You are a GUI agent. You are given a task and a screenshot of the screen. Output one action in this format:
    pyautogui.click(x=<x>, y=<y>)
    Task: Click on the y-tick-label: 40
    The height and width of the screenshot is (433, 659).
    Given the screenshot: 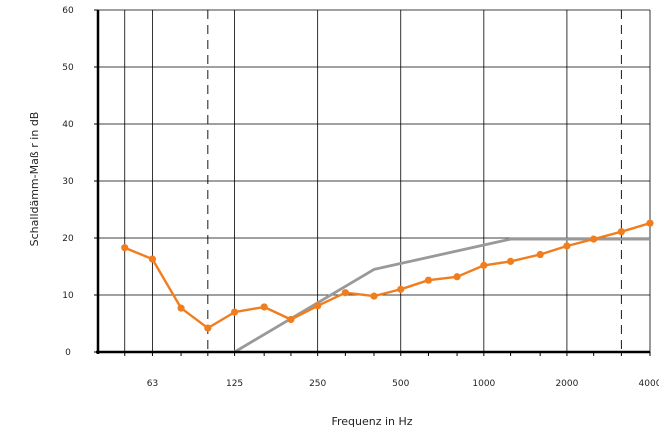 What is the action you would take?
    pyautogui.click(x=68, y=125)
    